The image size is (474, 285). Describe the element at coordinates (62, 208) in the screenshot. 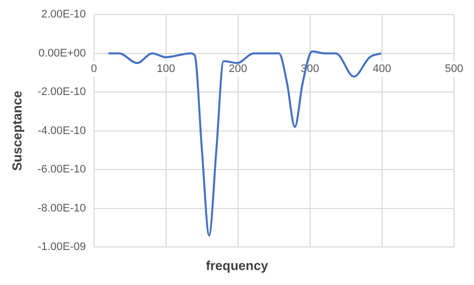

I see `y-tick-label: -8.00E-10` at that location.